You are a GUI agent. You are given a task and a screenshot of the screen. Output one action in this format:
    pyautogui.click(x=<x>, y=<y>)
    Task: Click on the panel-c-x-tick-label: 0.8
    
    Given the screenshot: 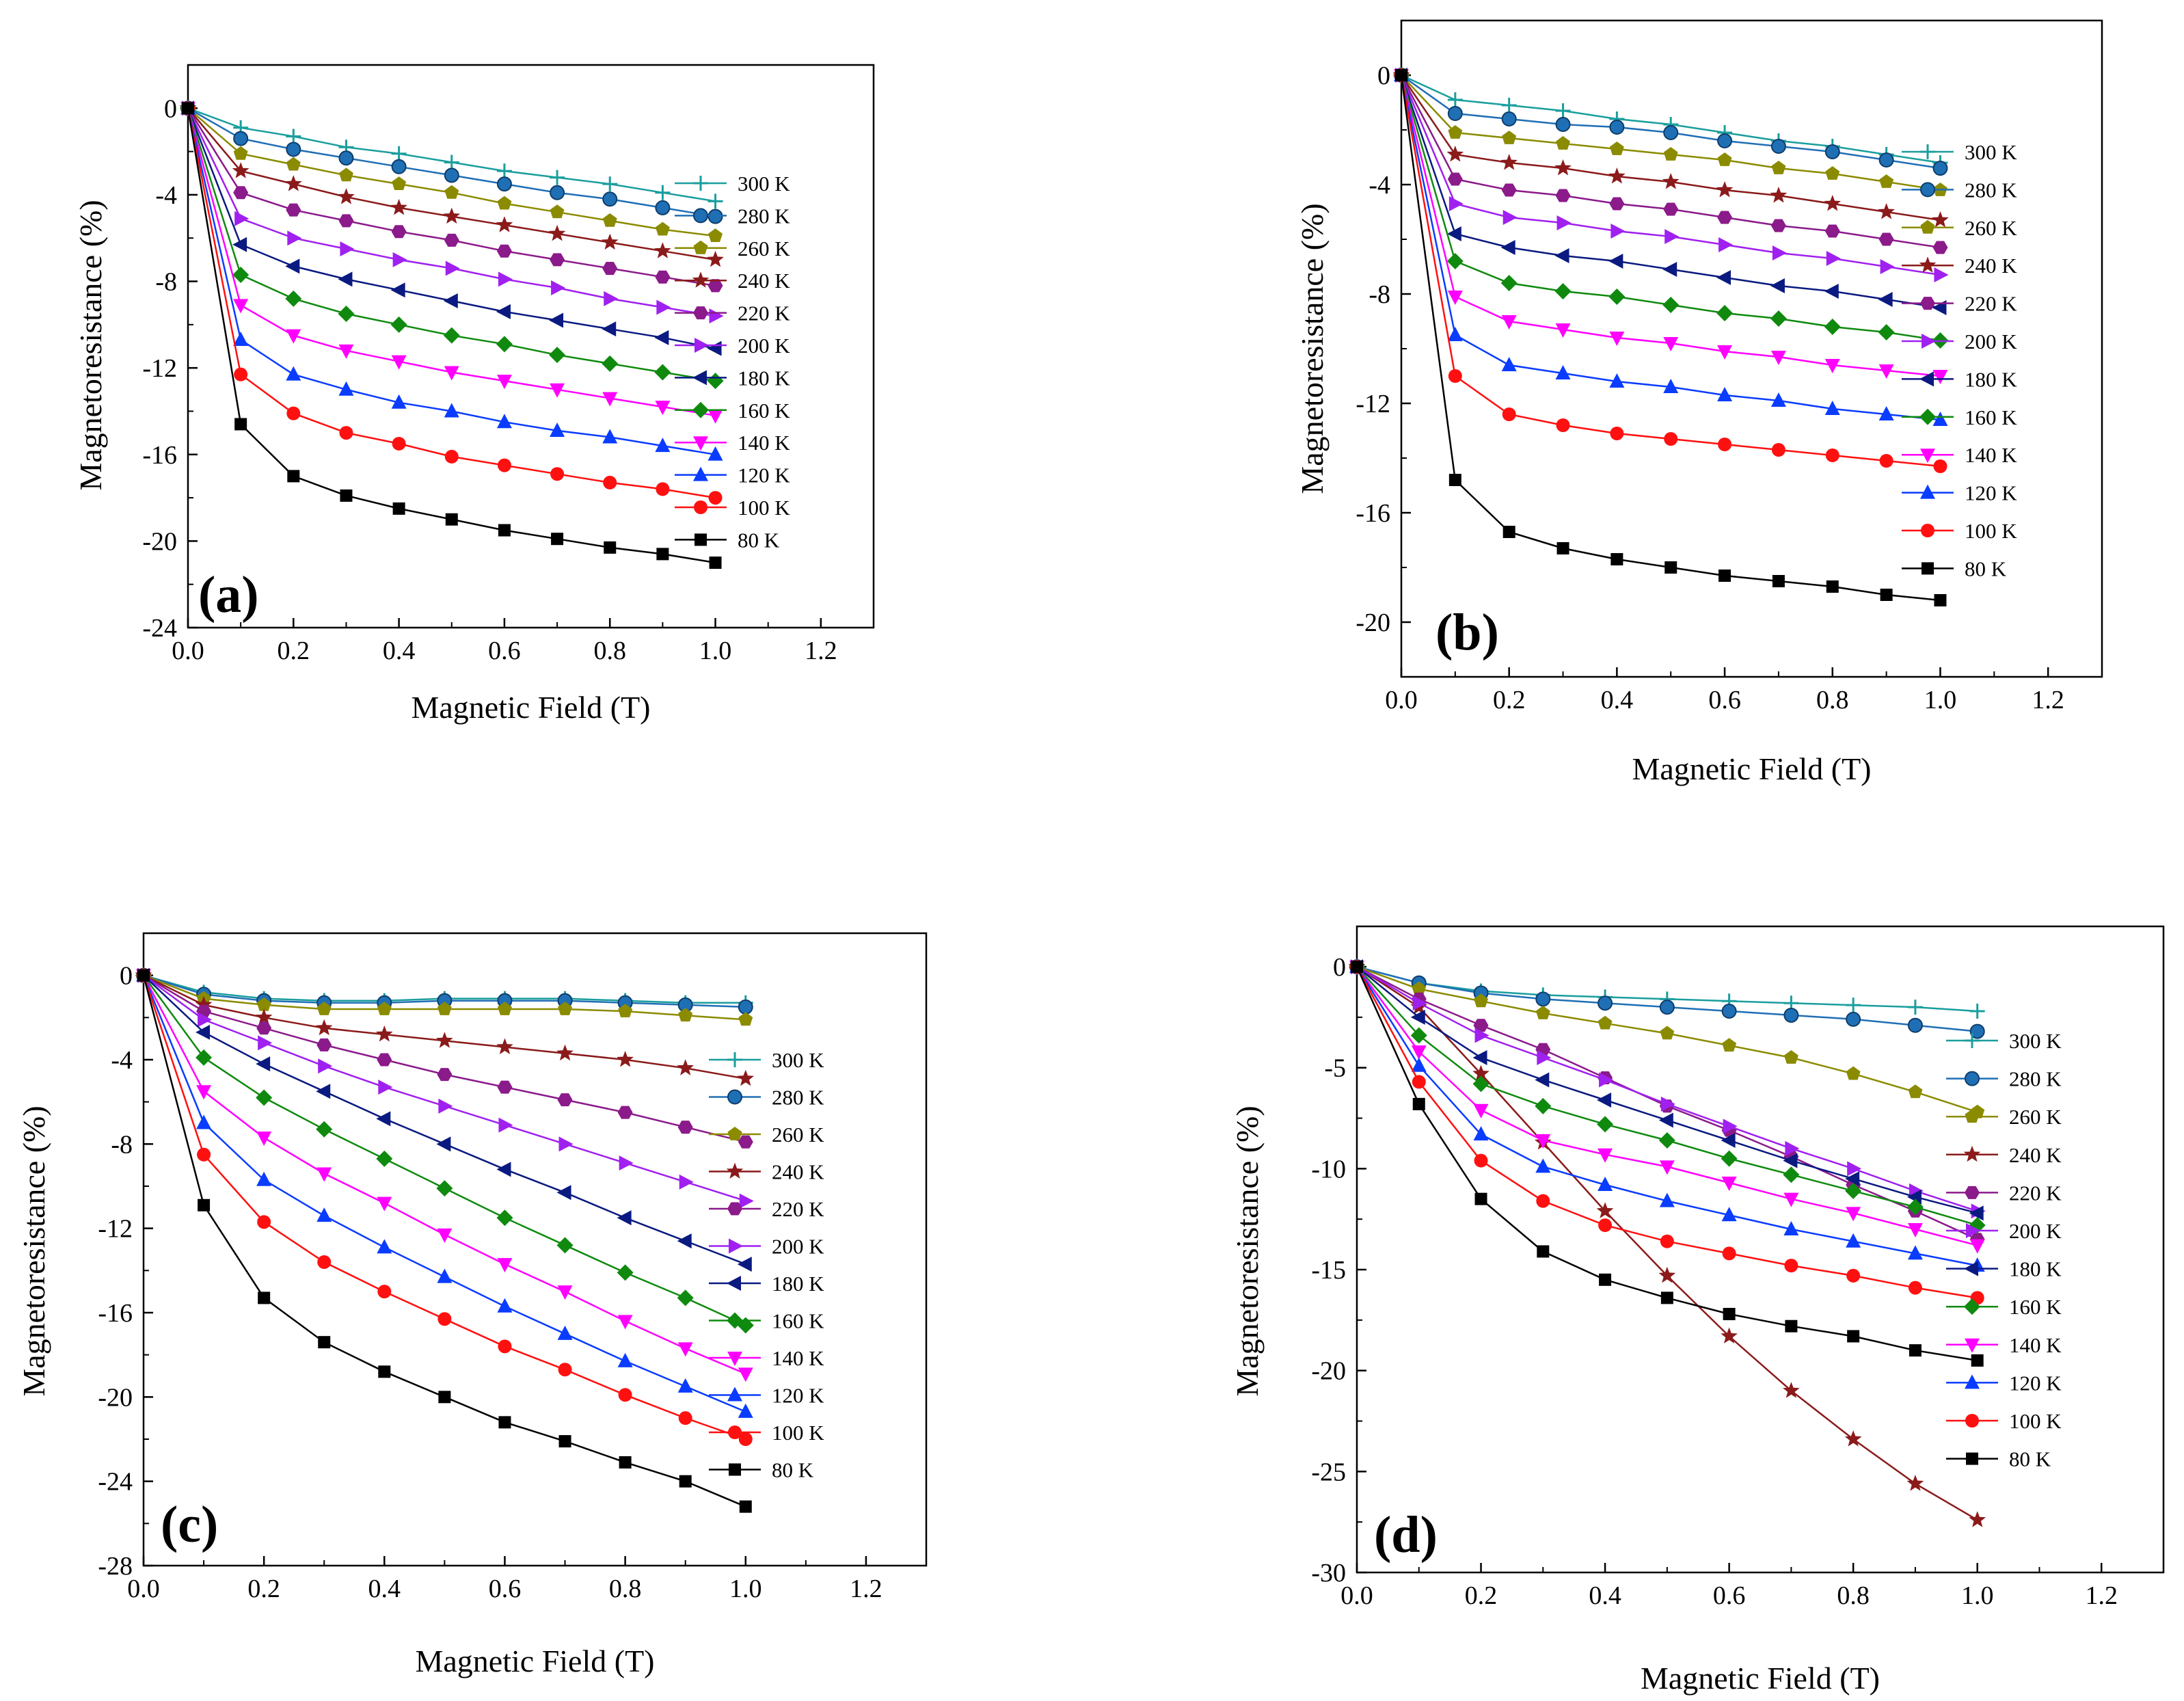 What is the action you would take?
    pyautogui.click(x=625, y=1589)
    